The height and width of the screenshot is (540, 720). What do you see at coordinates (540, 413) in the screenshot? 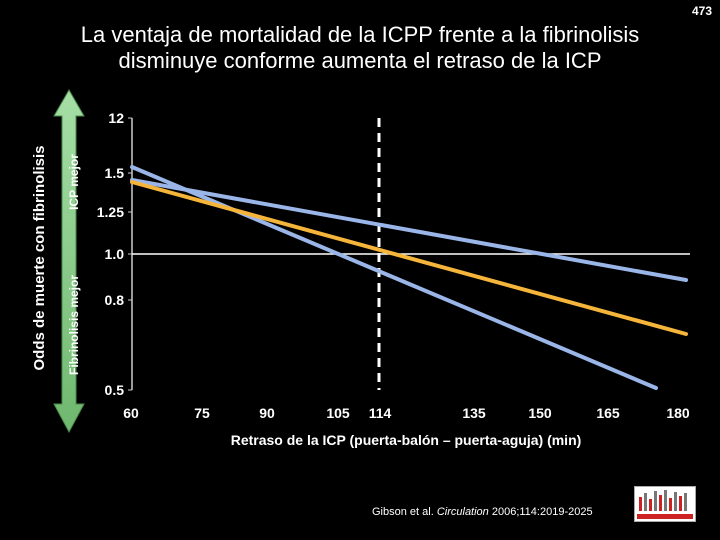
I see `x-tick-label: 150` at bounding box center [540, 413].